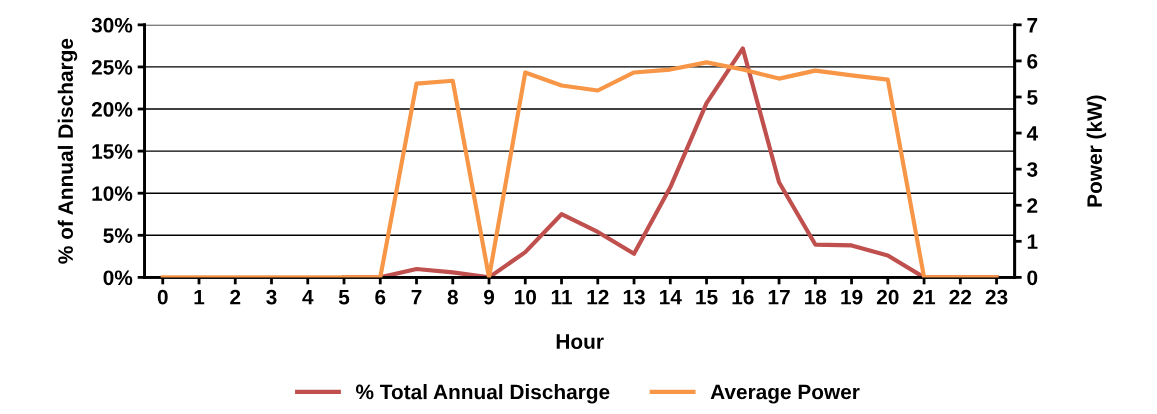 The height and width of the screenshot is (414, 1157). I want to click on x-tick-label: 10, so click(526, 297).